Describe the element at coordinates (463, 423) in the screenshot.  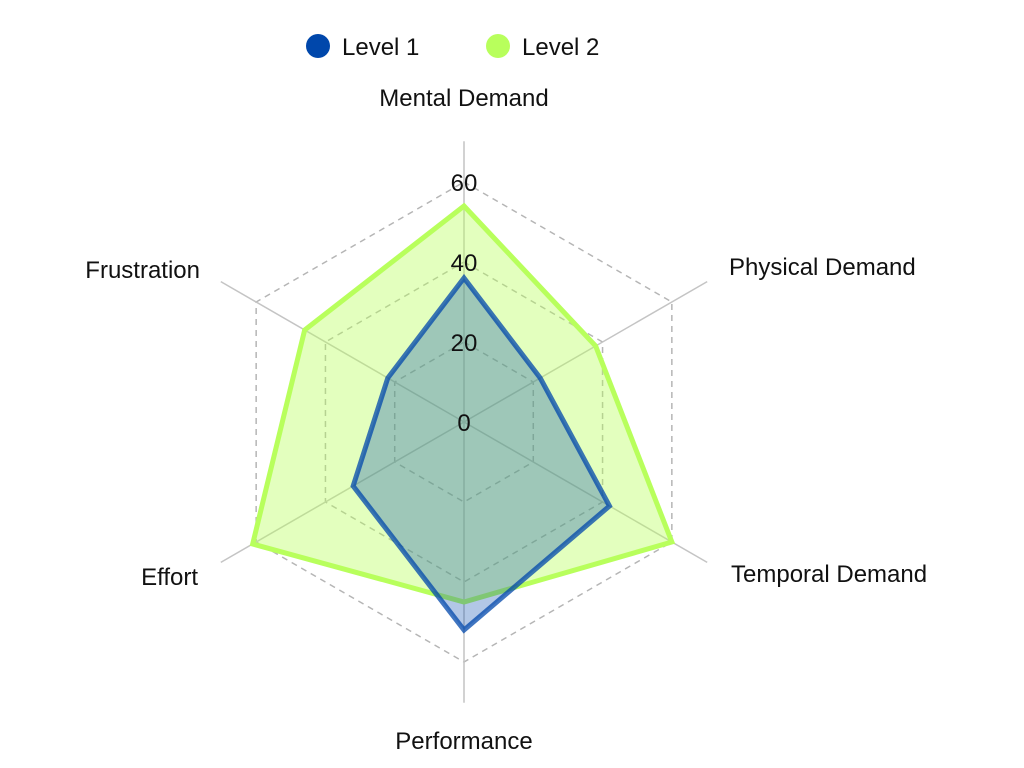
I see `tick-label-0: 0` at that location.